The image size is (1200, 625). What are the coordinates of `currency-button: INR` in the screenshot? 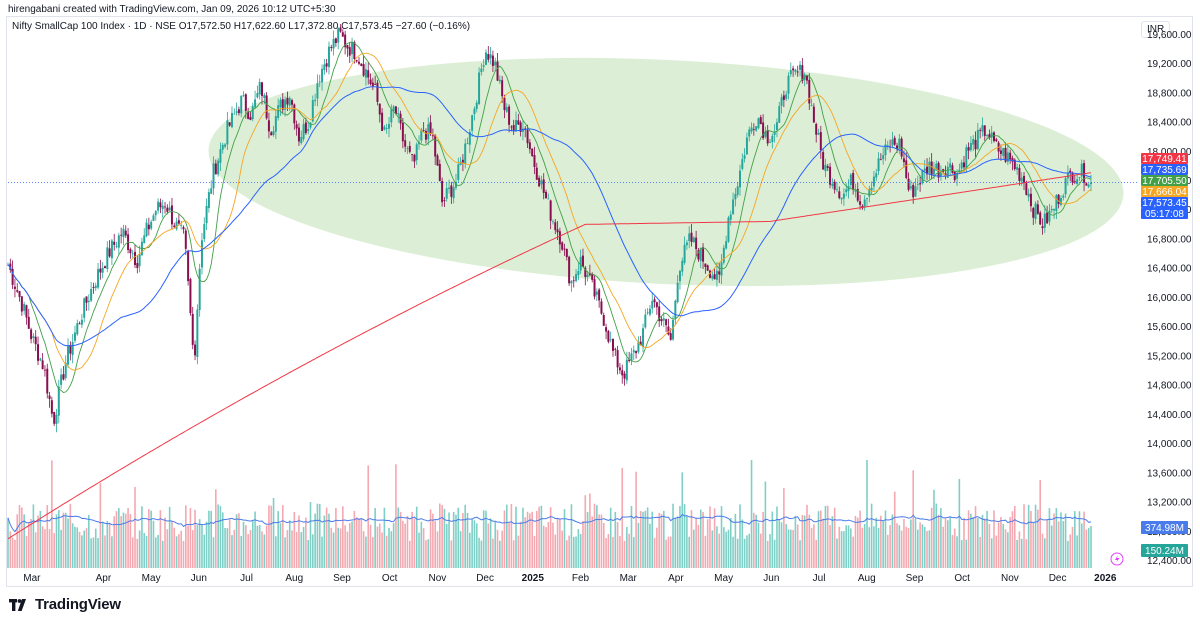 It's located at (1156, 29).